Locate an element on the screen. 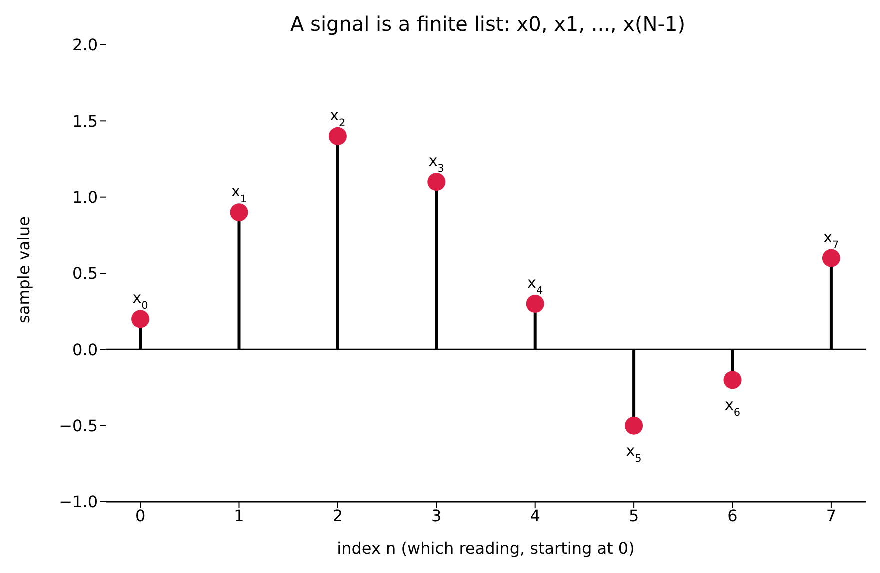  y-tick-label: 1.5 is located at coordinates (85, 121).